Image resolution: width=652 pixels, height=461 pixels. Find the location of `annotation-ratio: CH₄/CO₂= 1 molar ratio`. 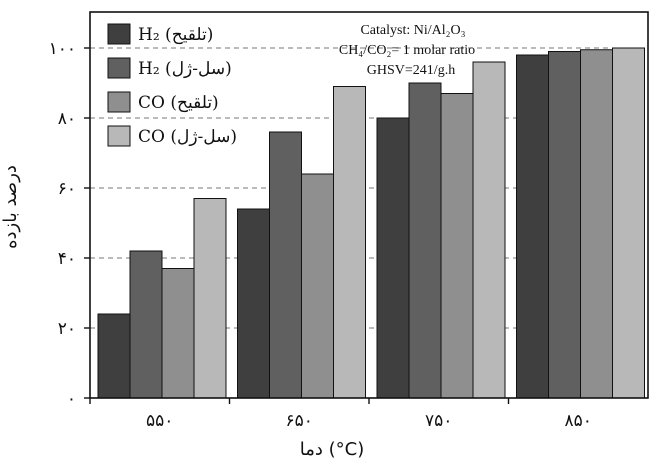

annotation-ratio: CH₄/CO₂= 1 molar ratio is located at coordinates (407, 50).